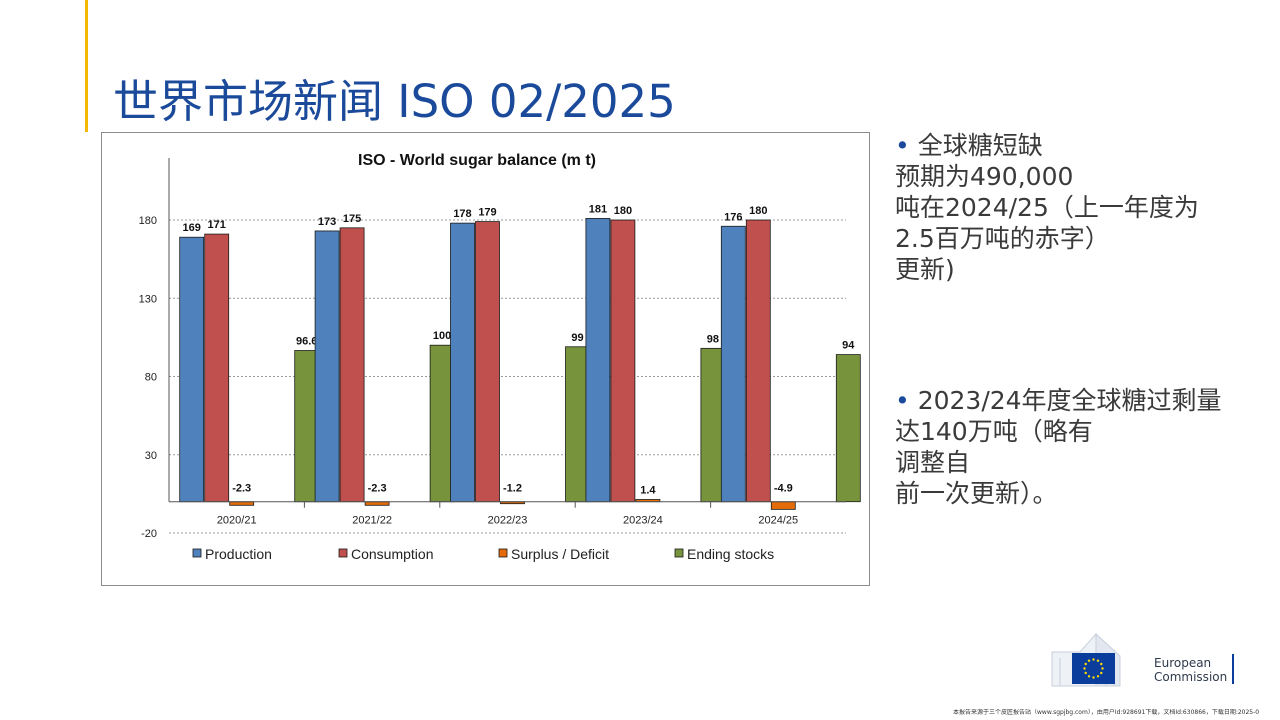 The image size is (1280, 720). Describe the element at coordinates (1150, 660) in the screenshot. I see `european-commission-logo: European Commission` at that location.